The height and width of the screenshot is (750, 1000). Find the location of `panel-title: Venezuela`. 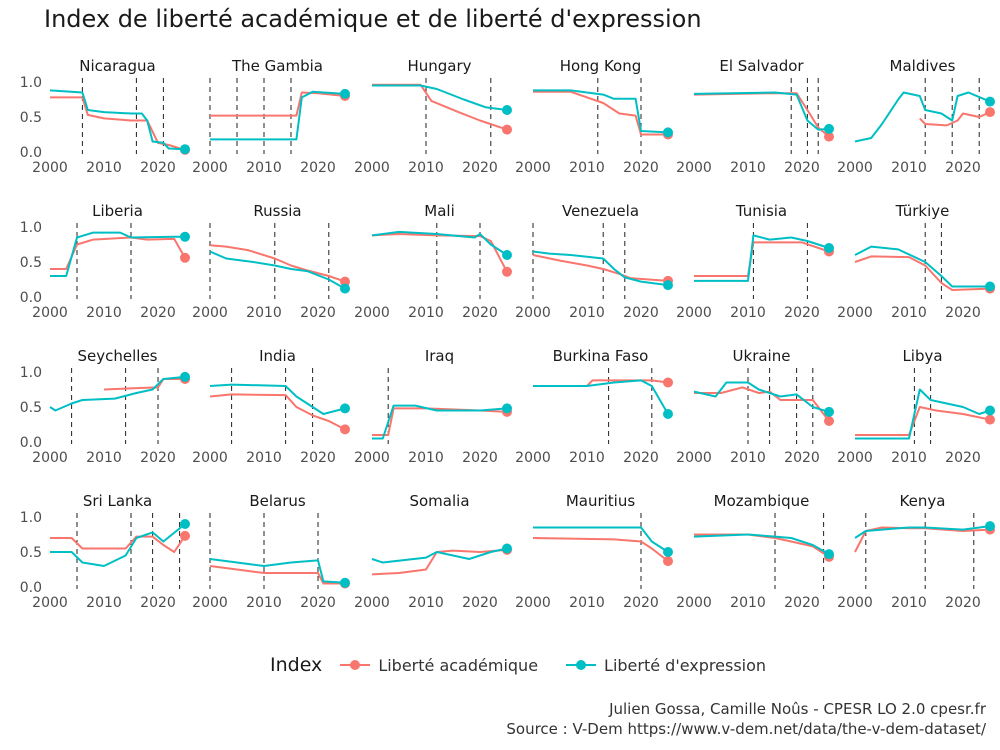

panel-title: Venezuela is located at coordinates (600, 211).